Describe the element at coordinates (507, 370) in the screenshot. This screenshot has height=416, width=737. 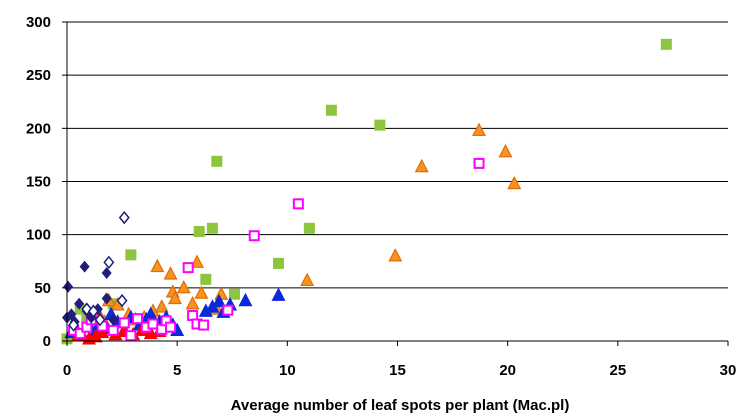
I see `x-tick-label: 20` at that location.